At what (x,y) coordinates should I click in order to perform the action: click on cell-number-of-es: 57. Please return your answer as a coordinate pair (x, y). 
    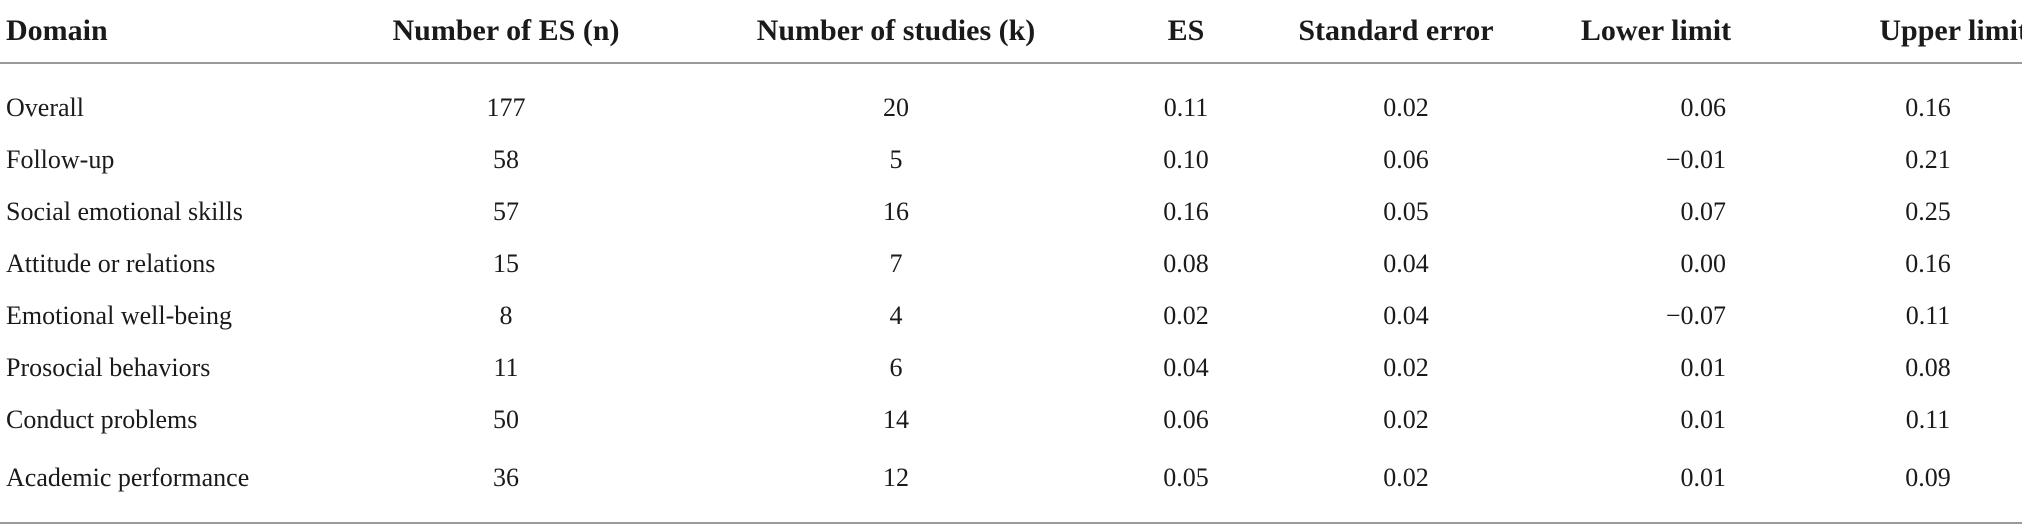
    Looking at the image, I should click on (506, 211).